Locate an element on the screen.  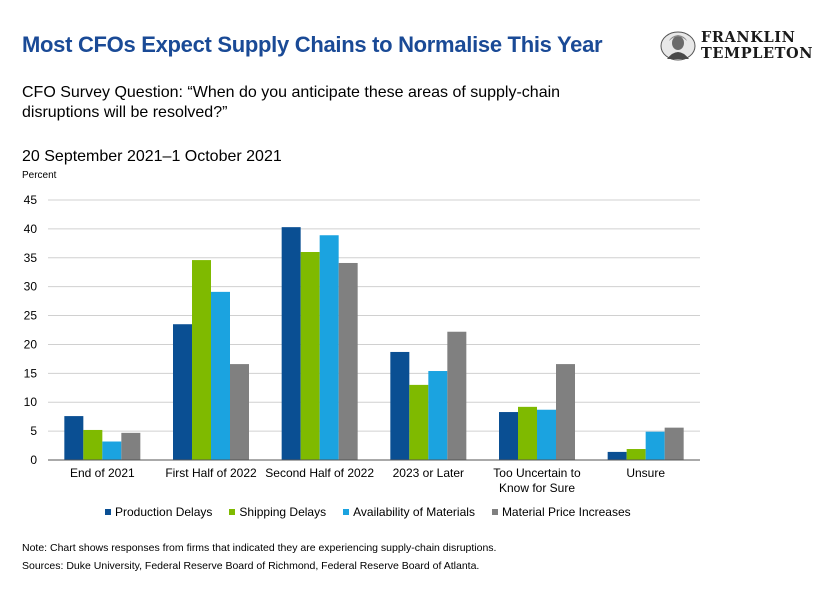
x-tick-label: Know for Sure is located at coordinates (537, 488).